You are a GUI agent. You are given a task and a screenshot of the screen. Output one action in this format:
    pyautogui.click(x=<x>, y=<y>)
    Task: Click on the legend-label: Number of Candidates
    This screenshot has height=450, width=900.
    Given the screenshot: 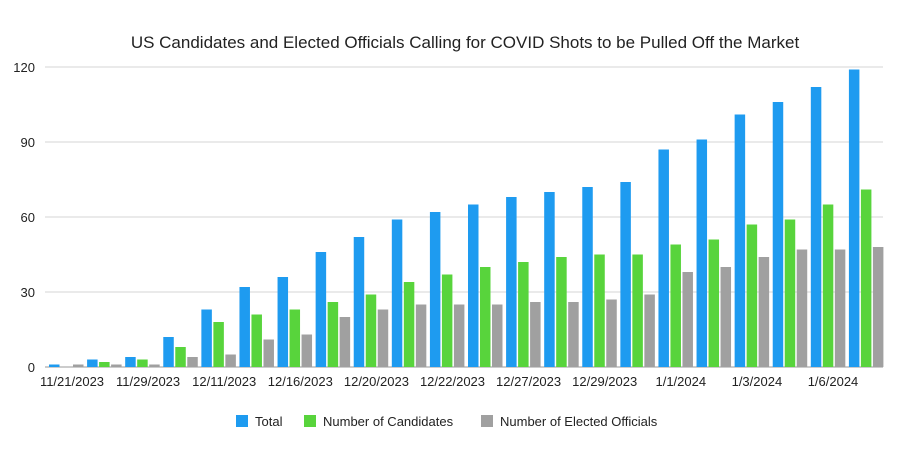 What is the action you would take?
    pyautogui.click(x=388, y=421)
    